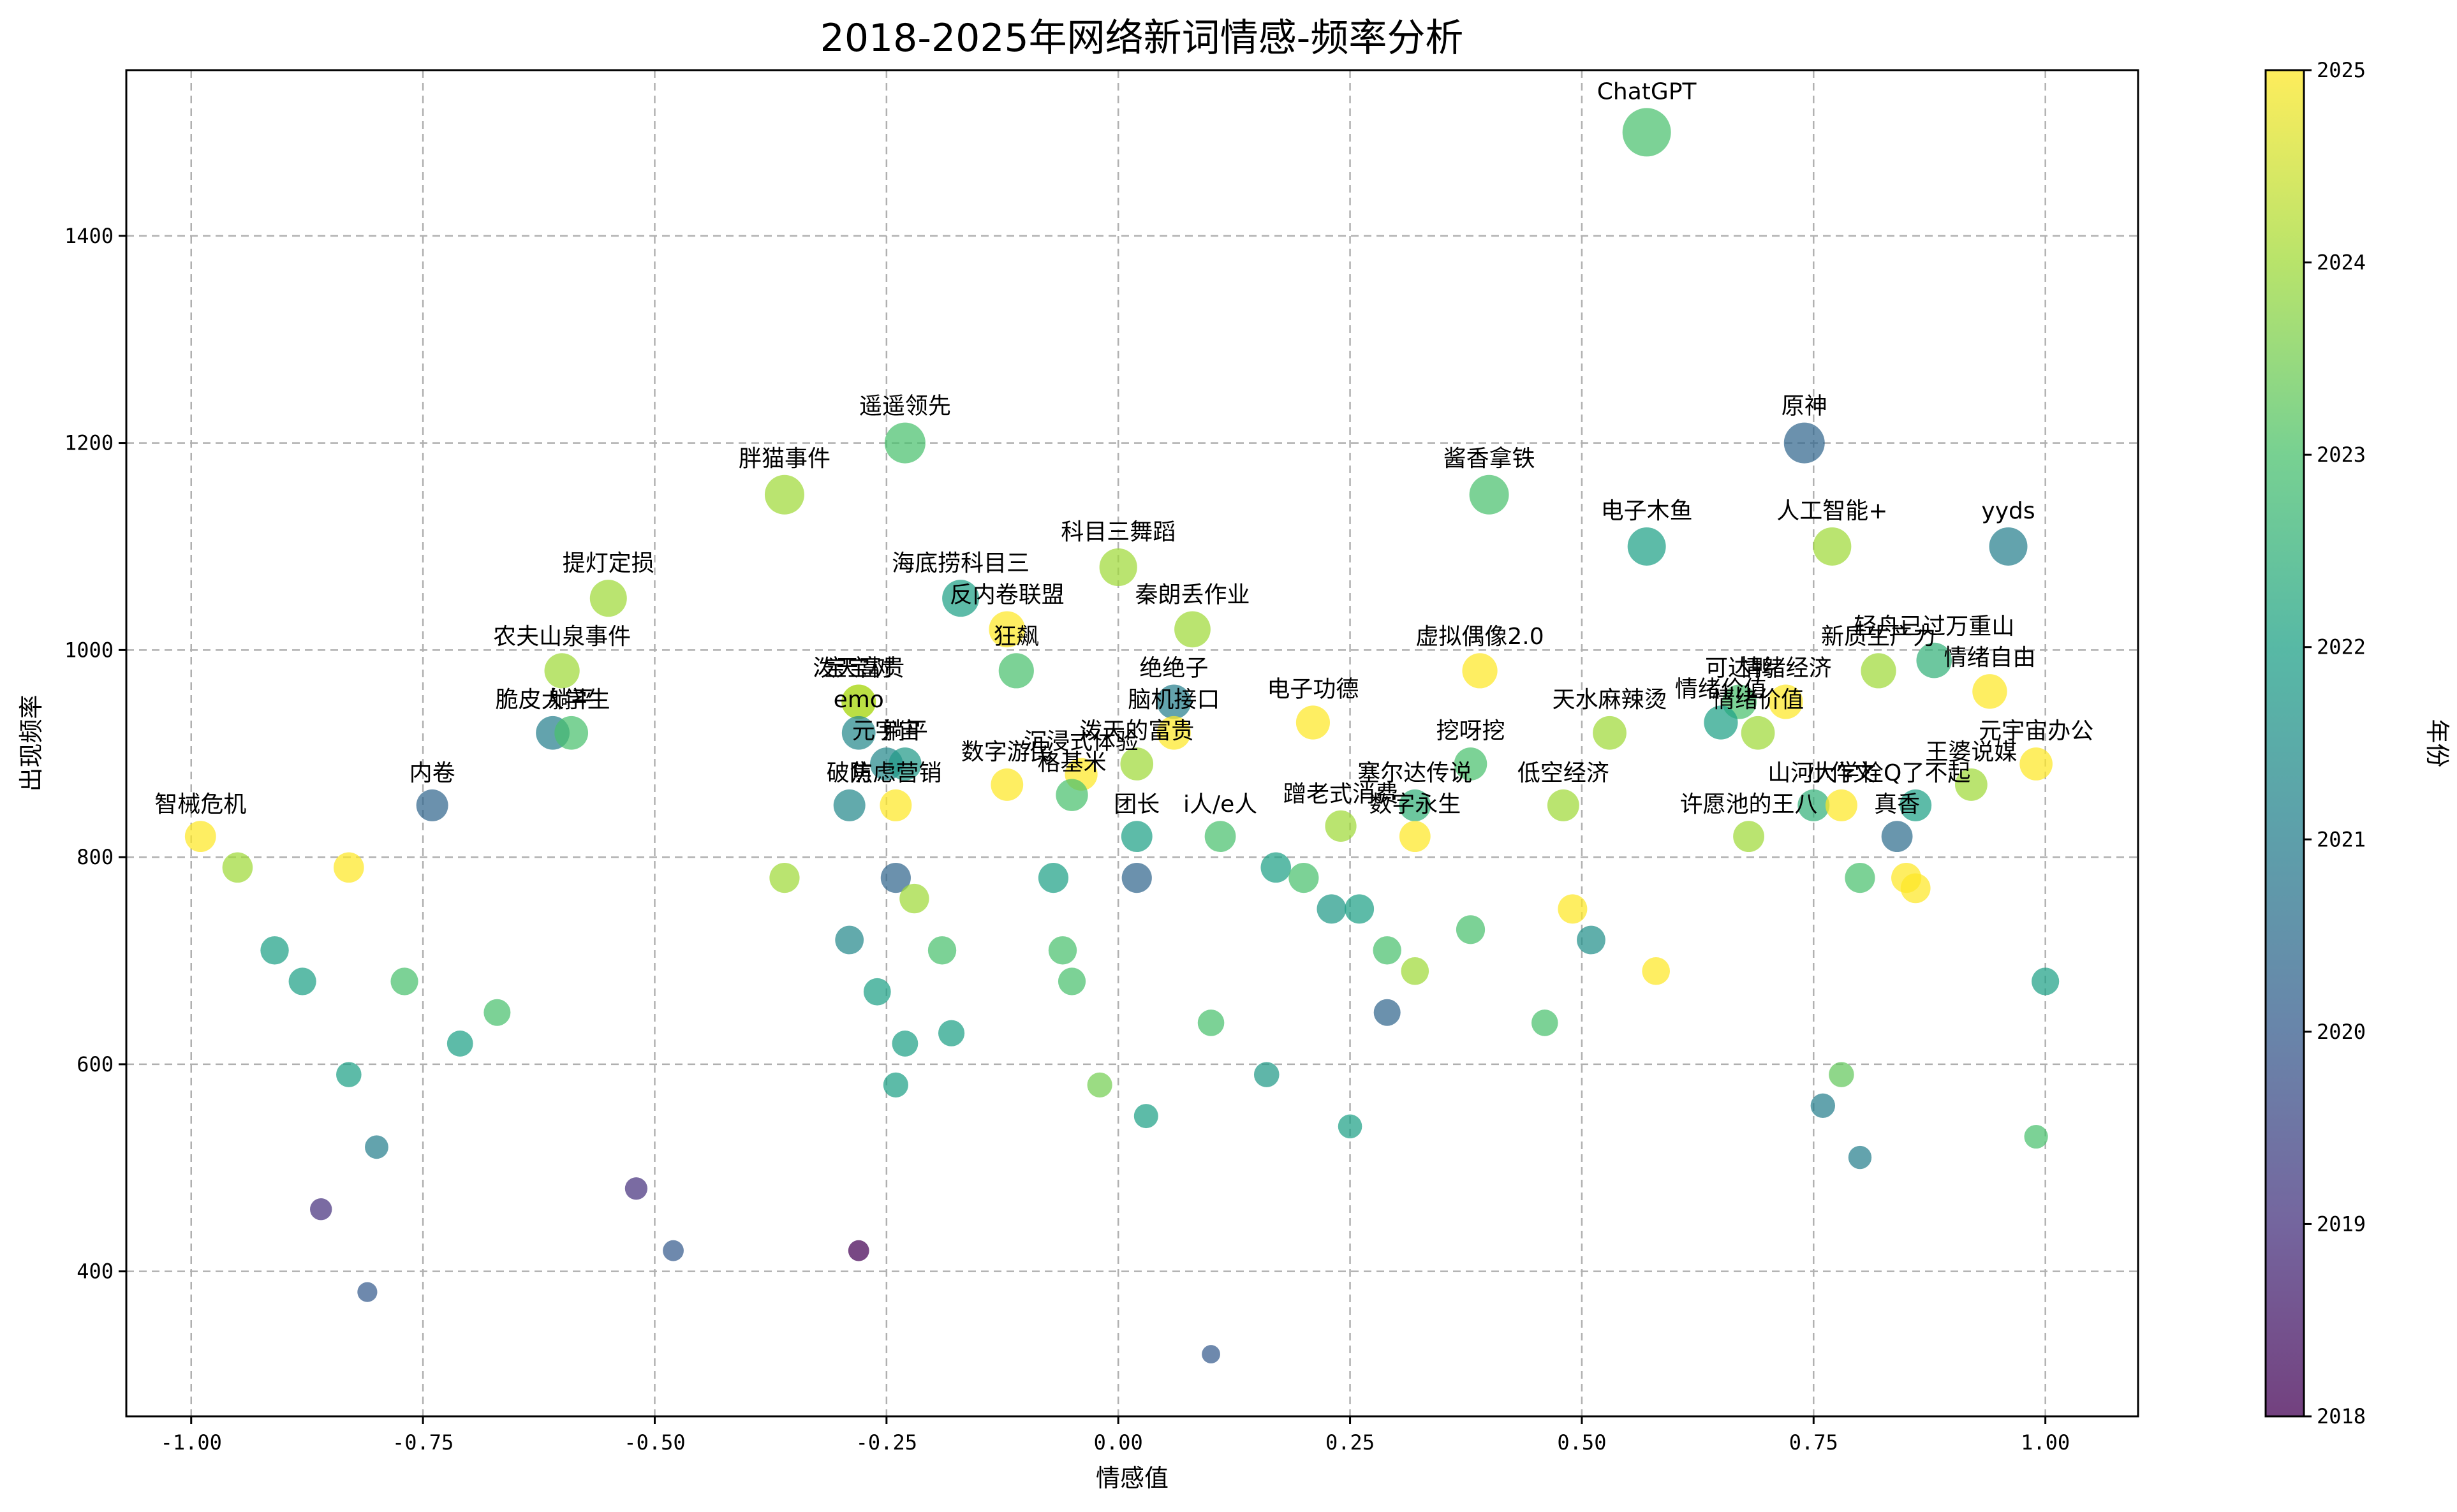  I want to click on colorbar-tick-label: 2018, so click(2341, 1416).